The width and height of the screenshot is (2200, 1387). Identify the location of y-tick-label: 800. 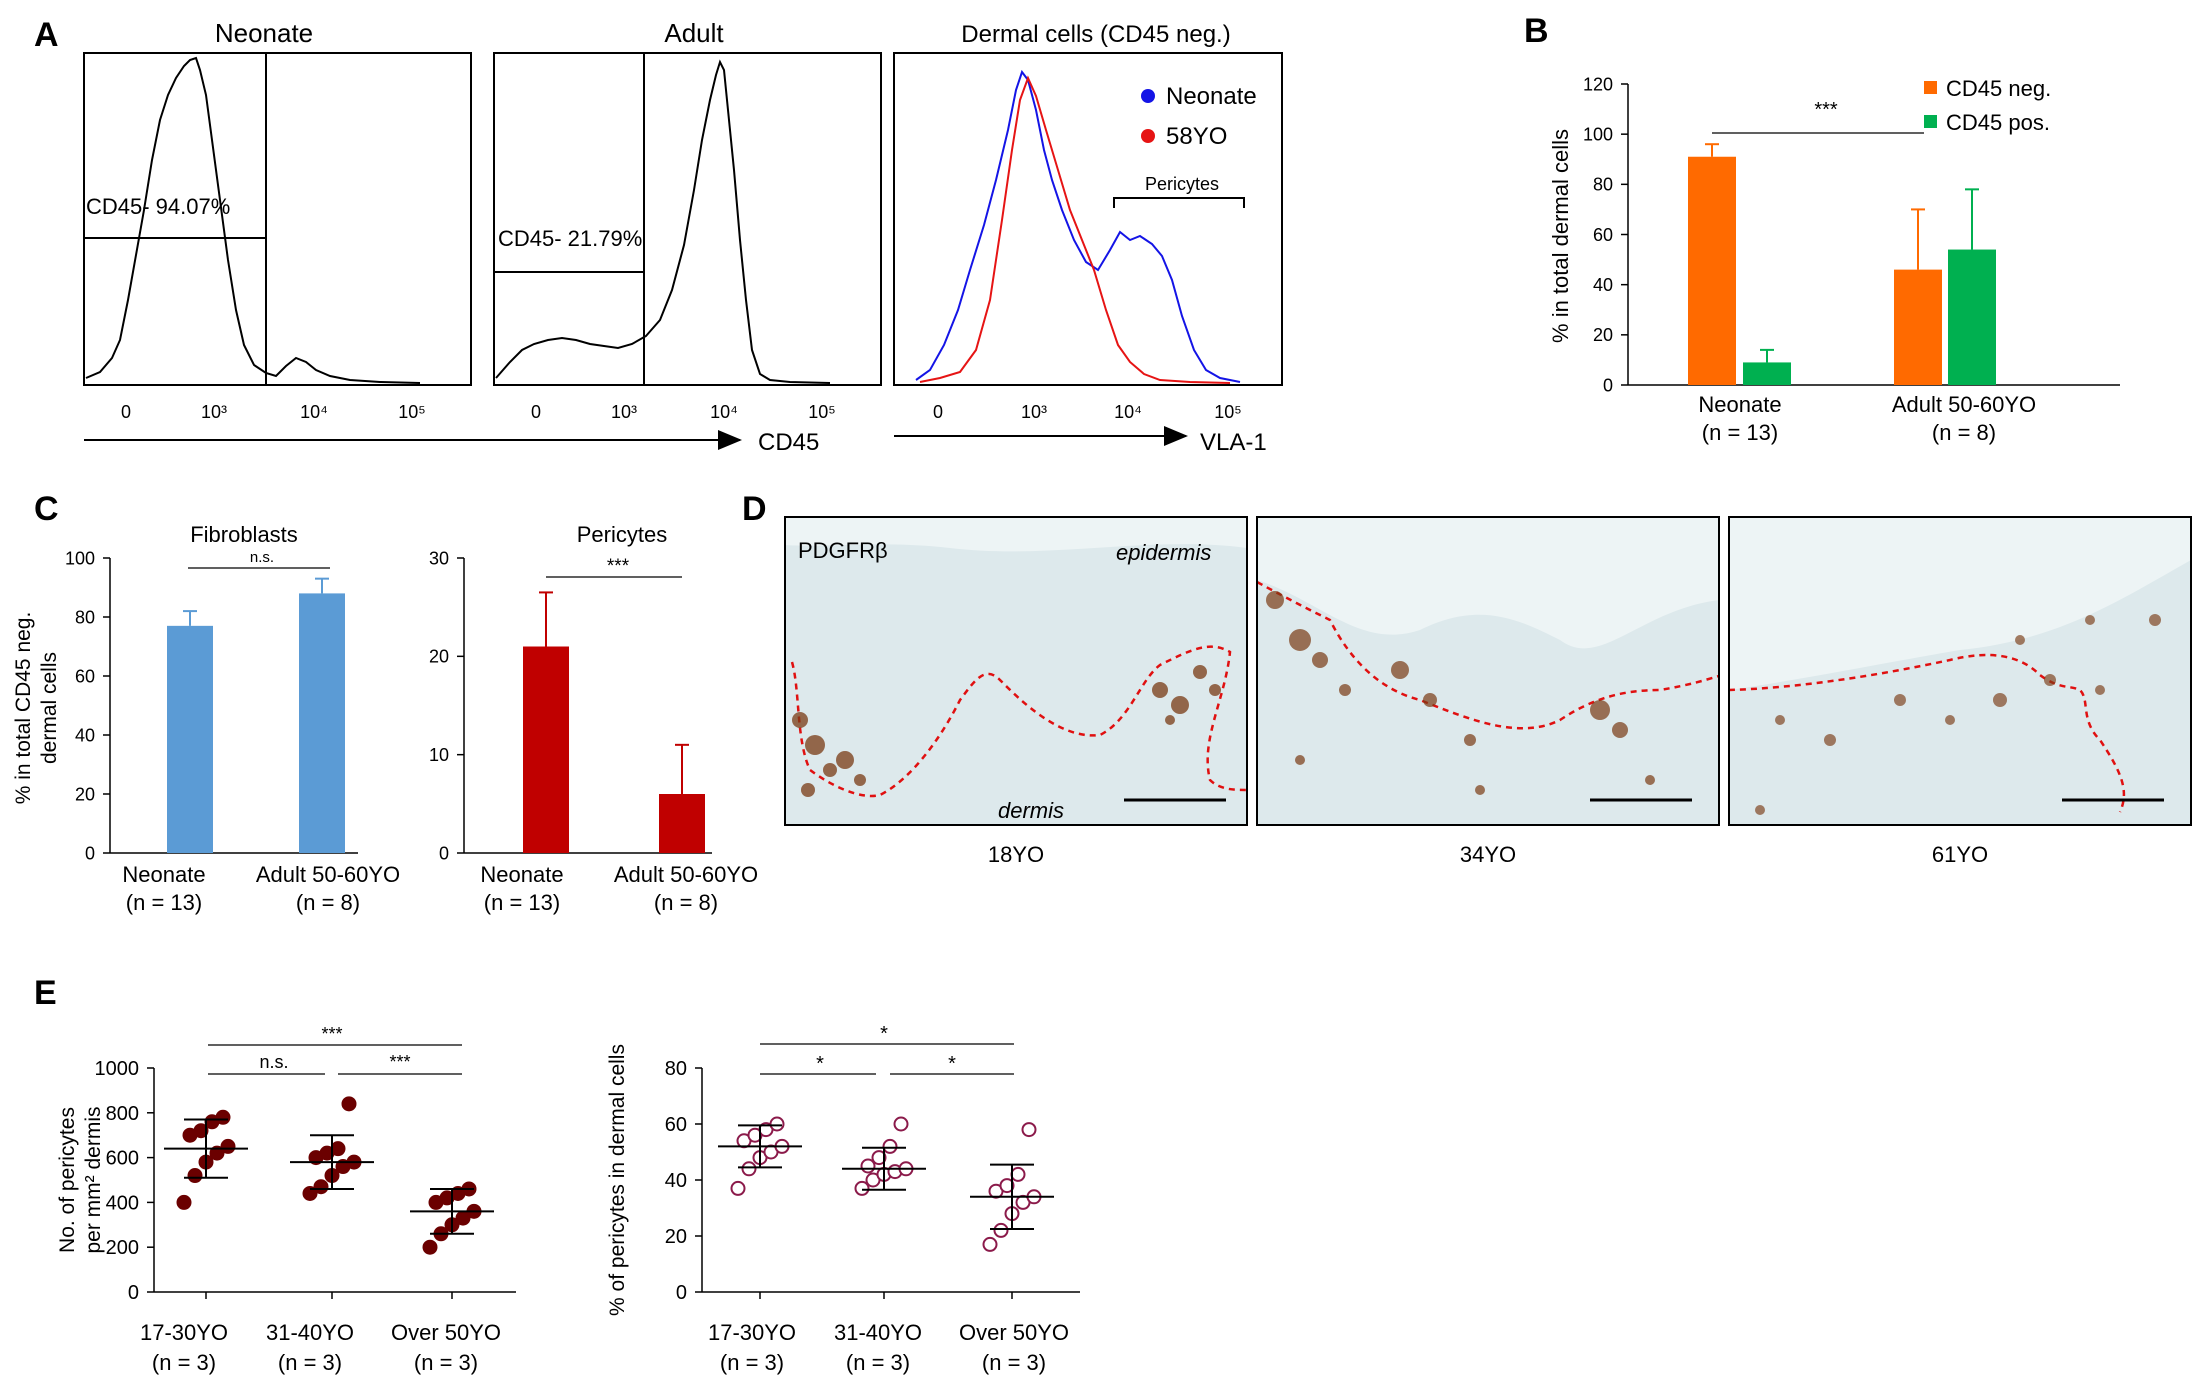
(122, 1114).